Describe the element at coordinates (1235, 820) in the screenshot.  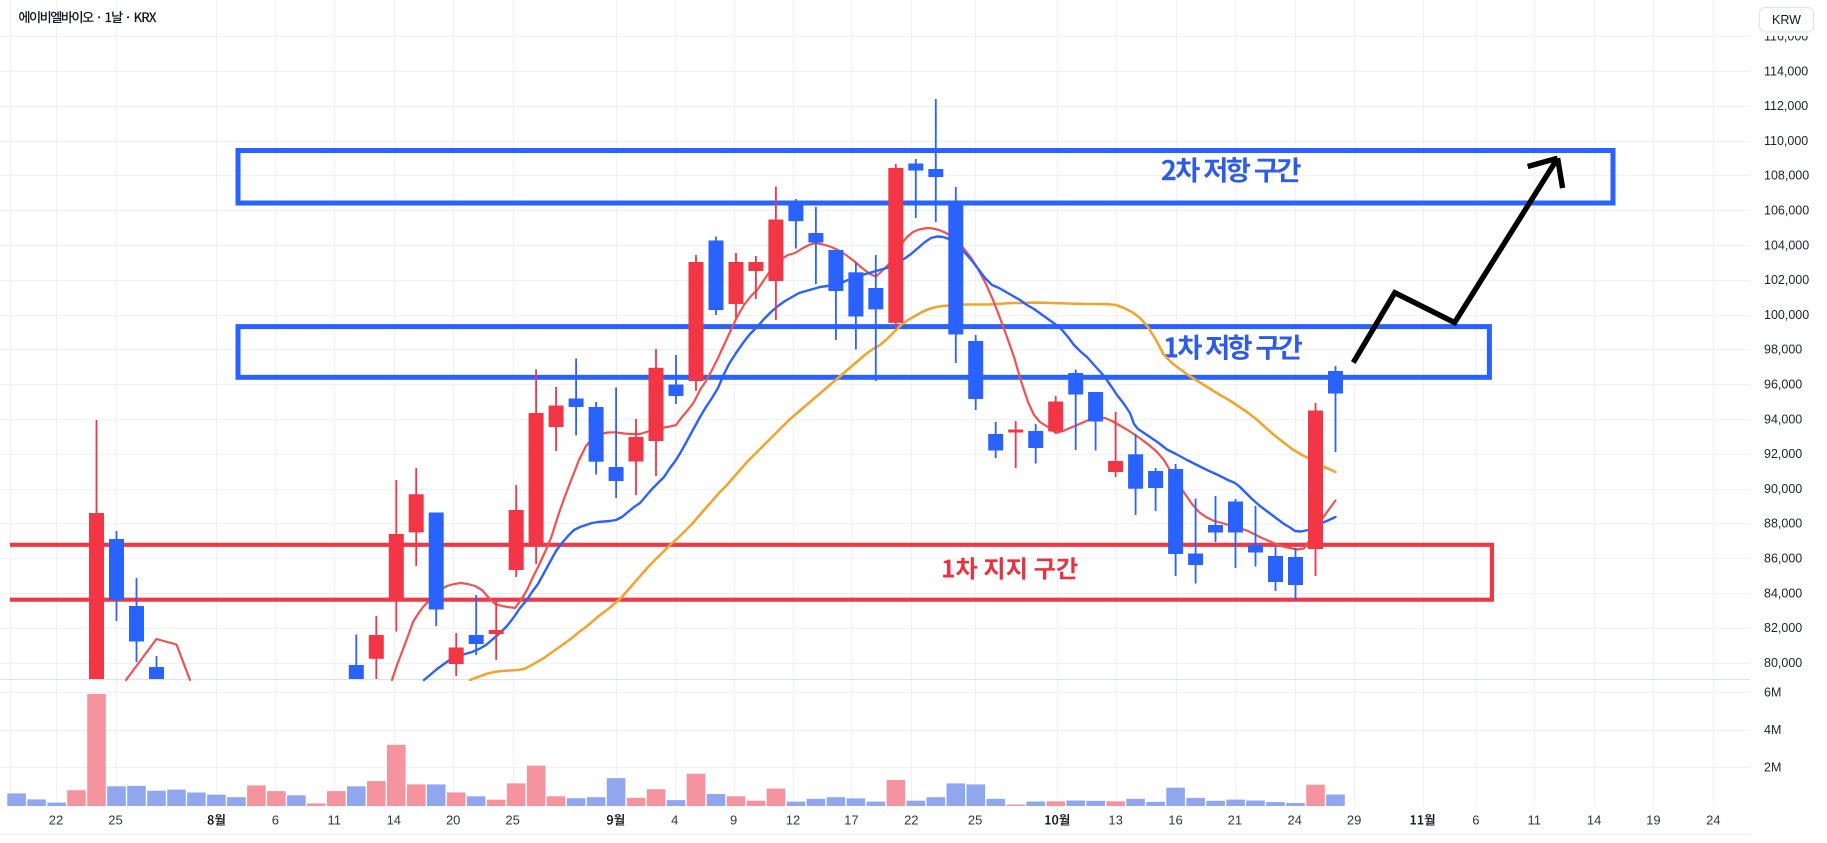
I see `svg-text: 21` at that location.